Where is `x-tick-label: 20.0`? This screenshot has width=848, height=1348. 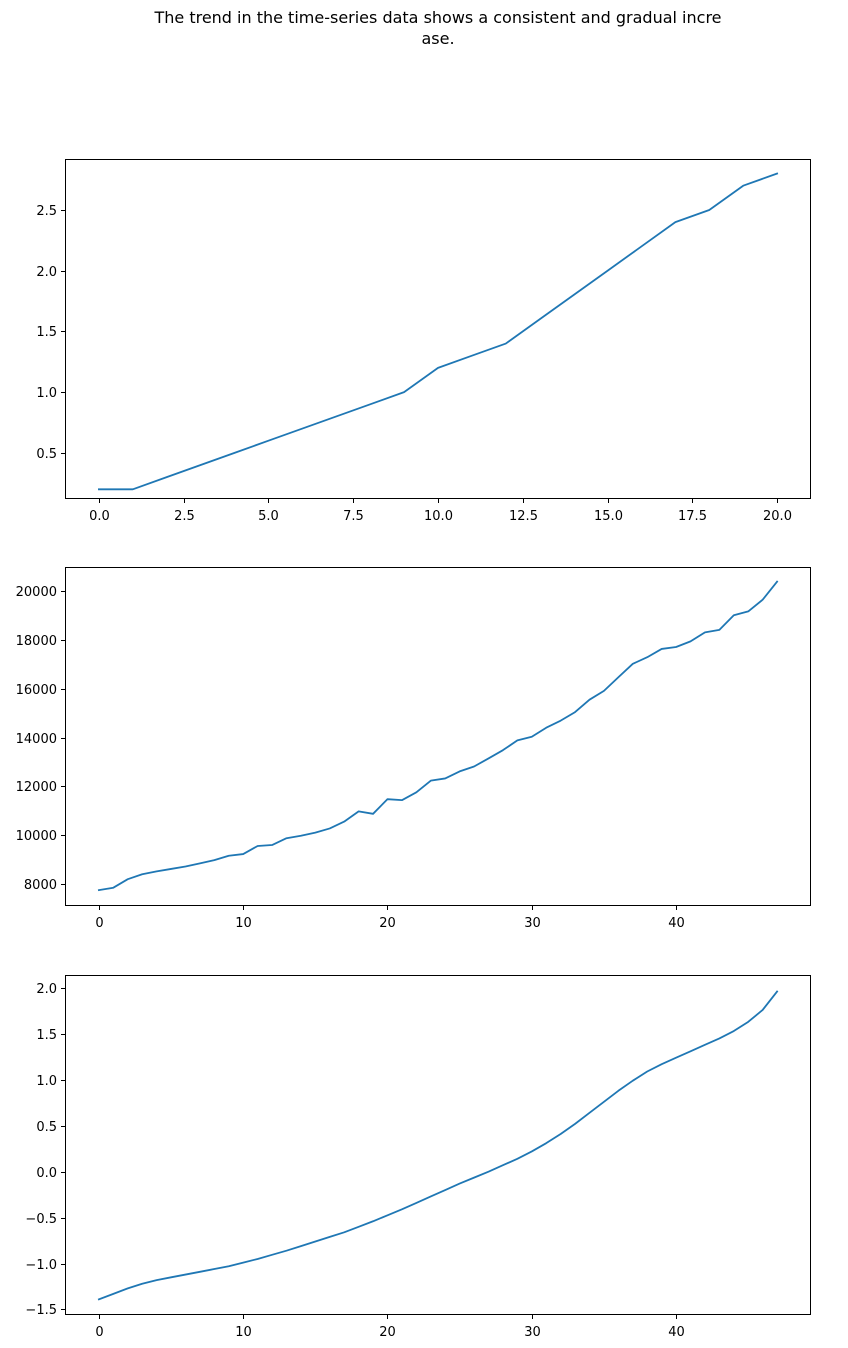 x-tick-label: 20.0 is located at coordinates (777, 516).